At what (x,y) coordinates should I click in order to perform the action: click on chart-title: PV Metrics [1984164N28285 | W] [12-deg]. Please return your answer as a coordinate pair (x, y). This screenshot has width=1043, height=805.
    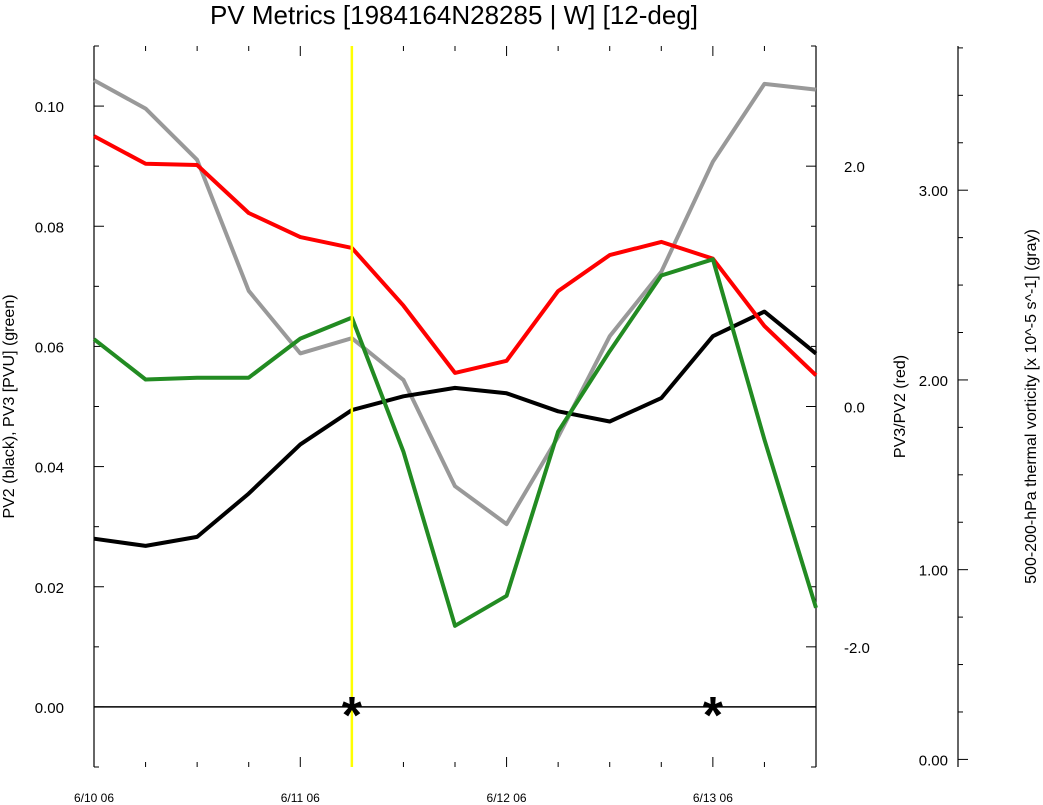
    Looking at the image, I should click on (454, 15).